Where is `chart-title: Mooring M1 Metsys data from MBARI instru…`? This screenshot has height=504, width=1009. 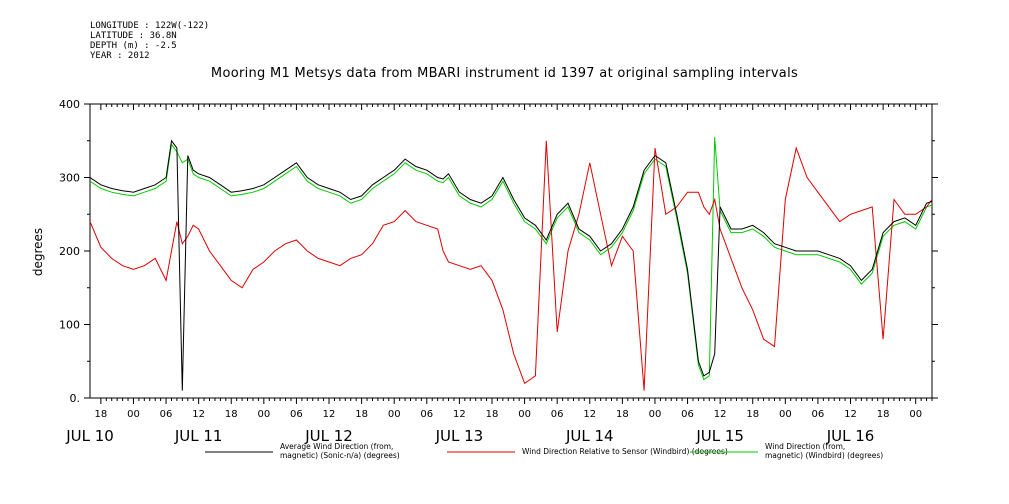 chart-title: Mooring M1 Metsys data from MBARI instru… is located at coordinates (504, 73).